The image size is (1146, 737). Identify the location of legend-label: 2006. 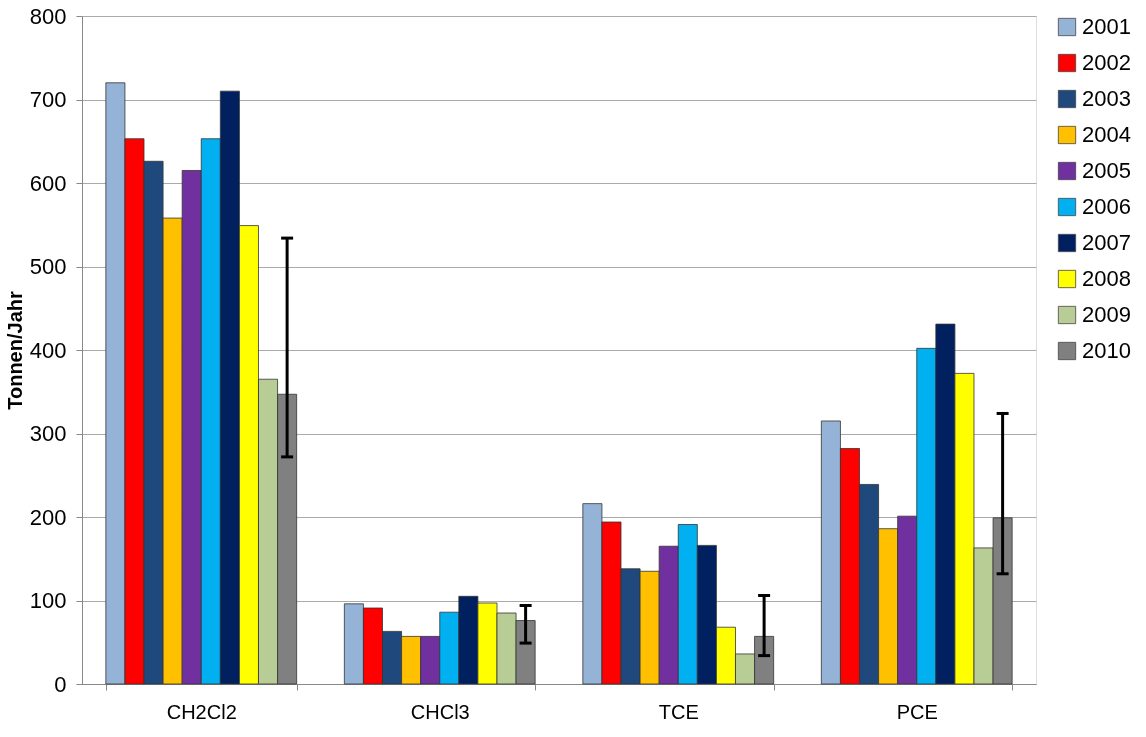
(1106, 206).